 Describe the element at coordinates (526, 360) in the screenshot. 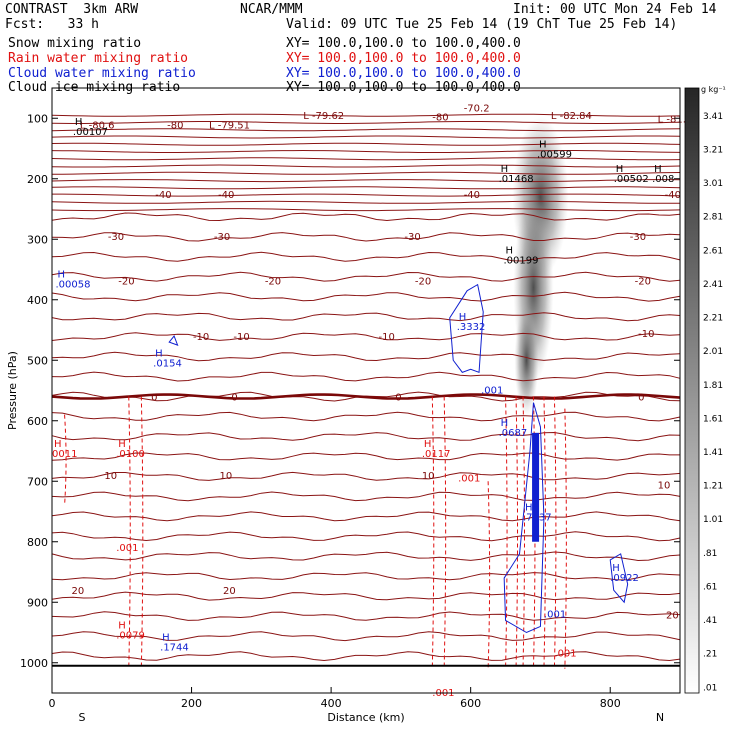

I see `snow-plume-lower` at that location.